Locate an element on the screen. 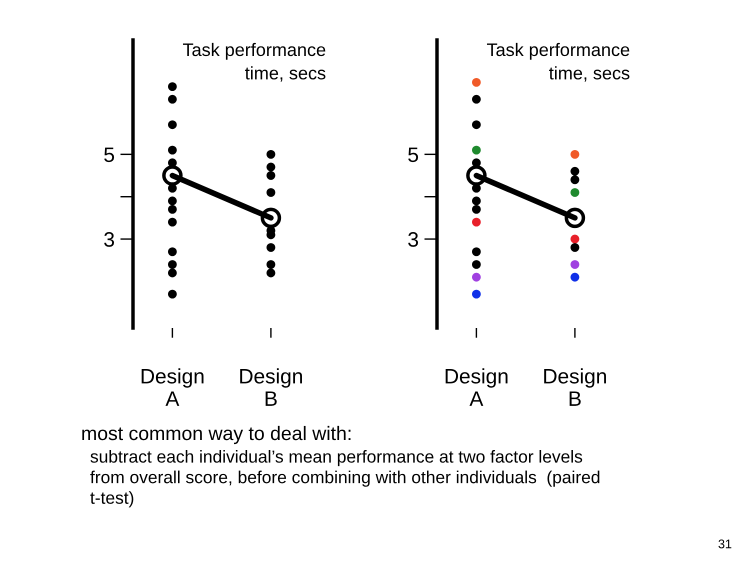 This screenshot has width=748, height=563. text: most common way to deal with: is located at coordinates (216, 435).